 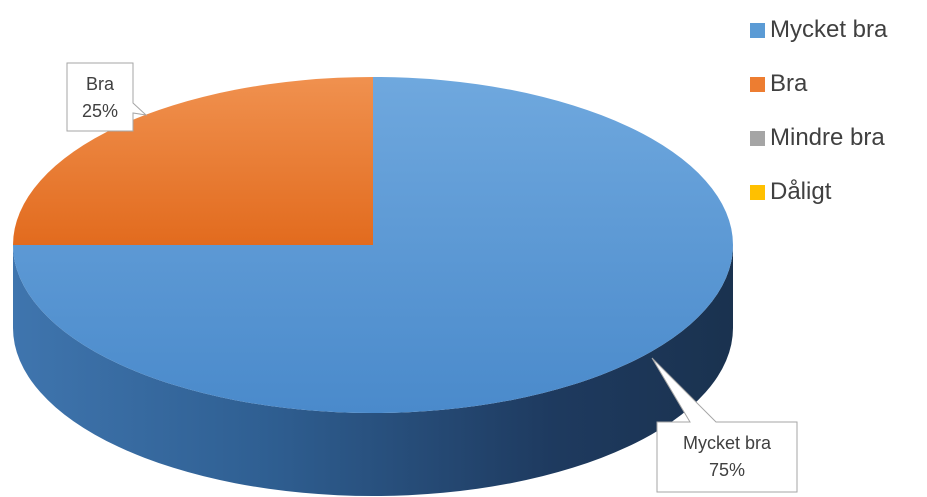 I want to click on legend-item-mycket-bra: Mycket bra, so click(x=838, y=30).